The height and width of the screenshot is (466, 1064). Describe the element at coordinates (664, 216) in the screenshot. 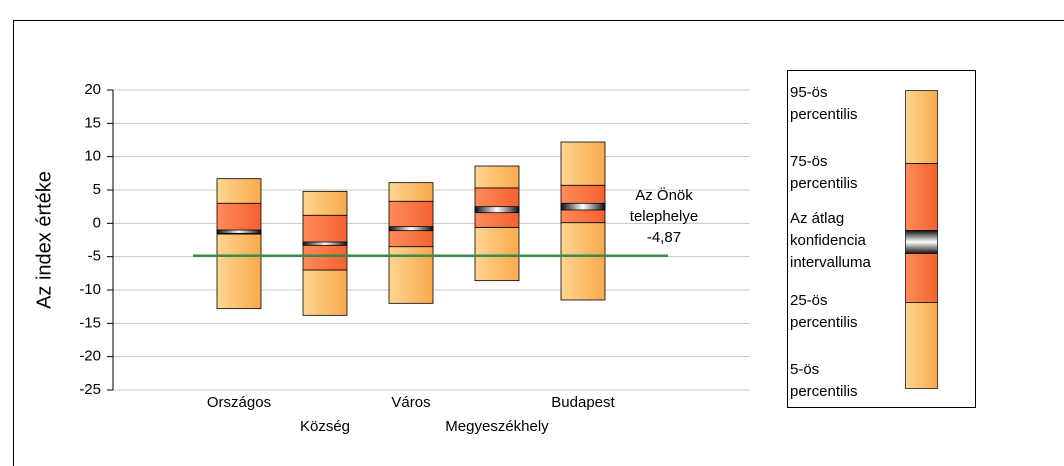

I see `reference-name: telephelye` at that location.